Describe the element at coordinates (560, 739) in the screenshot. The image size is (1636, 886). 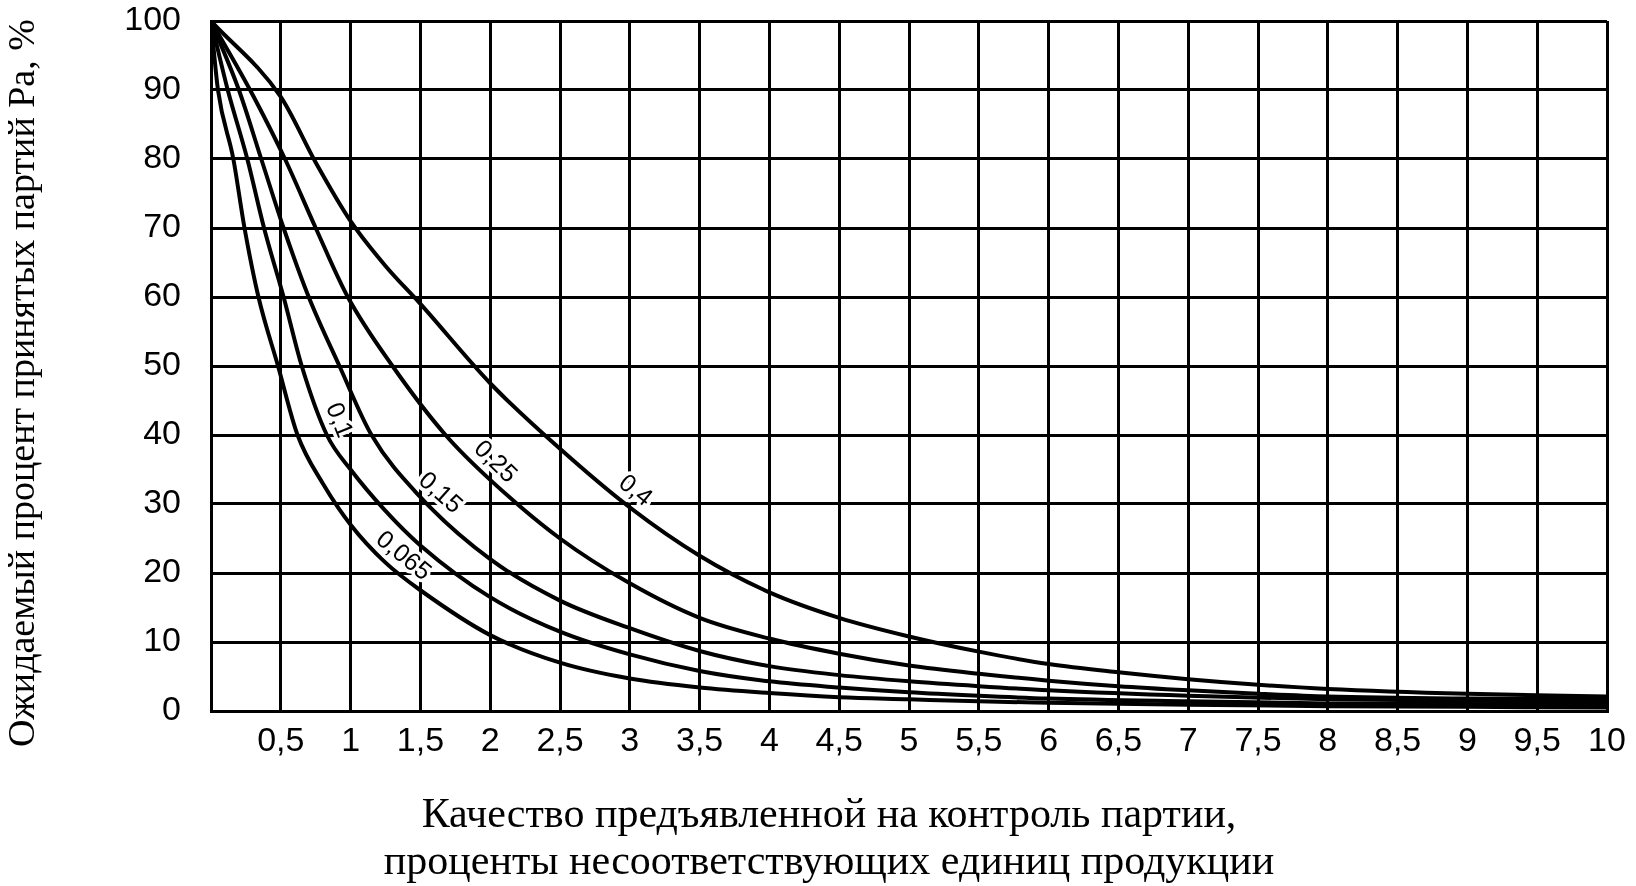
I see `x-tick-label: 2,5` at that location.